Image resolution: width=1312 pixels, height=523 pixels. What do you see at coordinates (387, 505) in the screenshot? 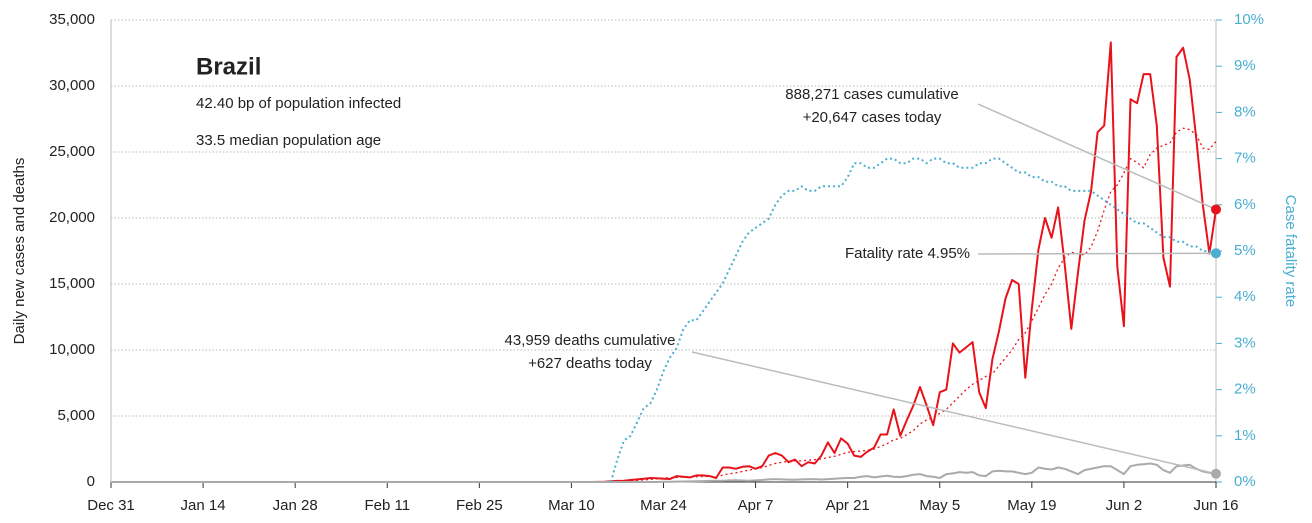
I see `x-tick-label: Feb 11` at bounding box center [387, 505].